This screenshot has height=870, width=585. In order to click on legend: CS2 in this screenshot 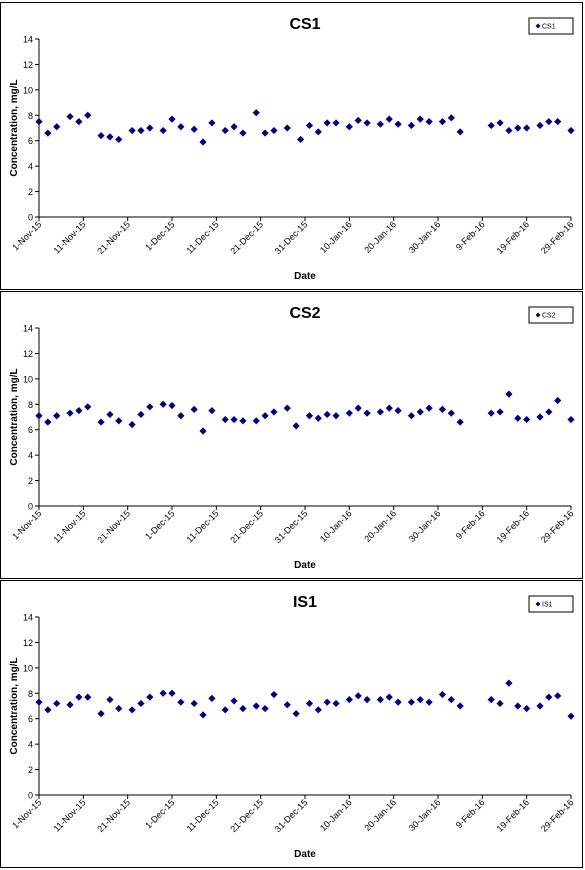, I will do `click(551, 315)`.